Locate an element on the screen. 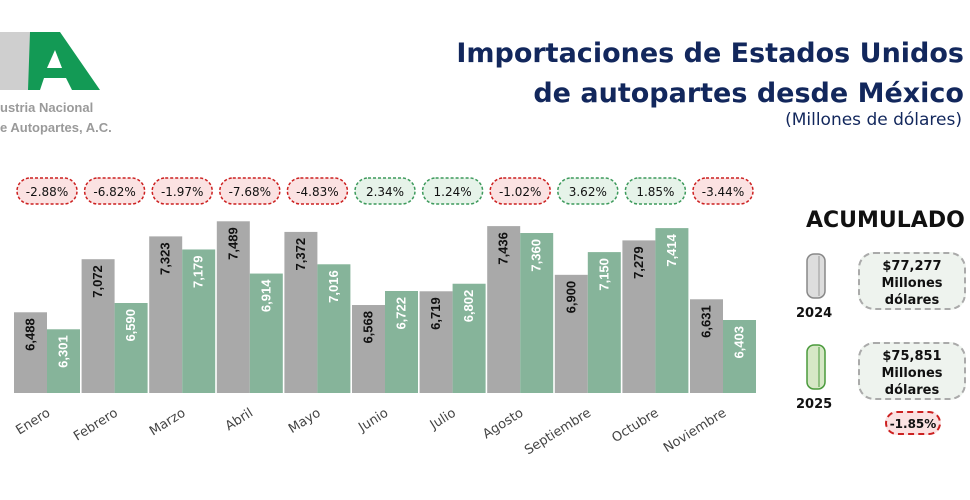 The height and width of the screenshot is (500, 970). total-2025-amount: $75,851 is located at coordinates (912, 356).